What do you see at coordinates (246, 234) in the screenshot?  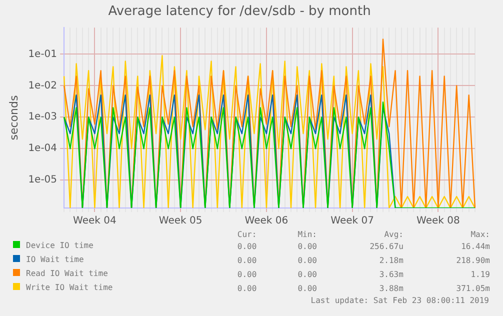 I see `text: Cur:` at bounding box center [246, 234].